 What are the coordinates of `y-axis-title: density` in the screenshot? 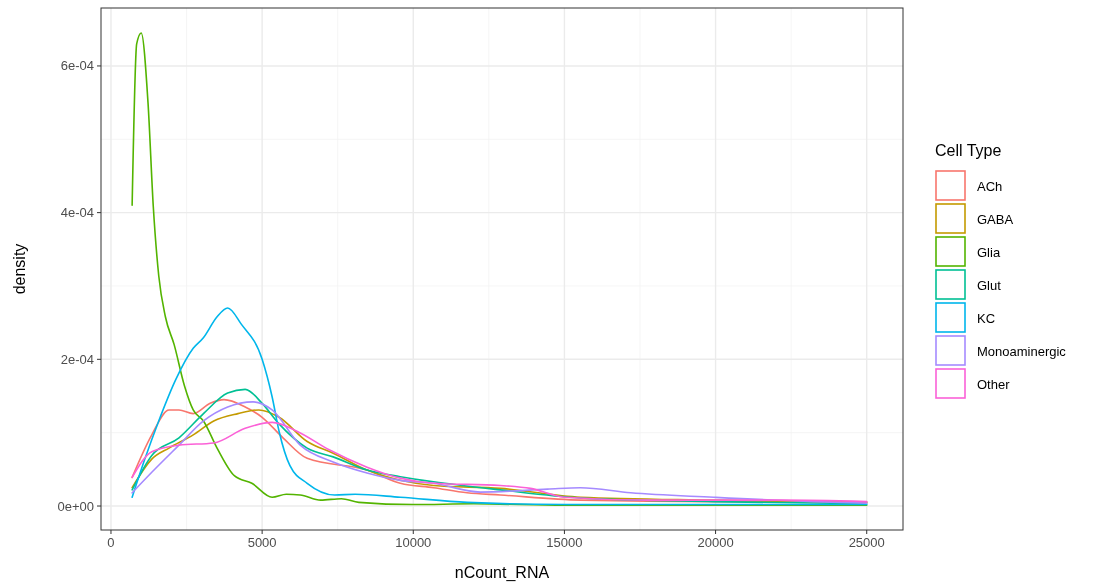 It's located at (19, 269).